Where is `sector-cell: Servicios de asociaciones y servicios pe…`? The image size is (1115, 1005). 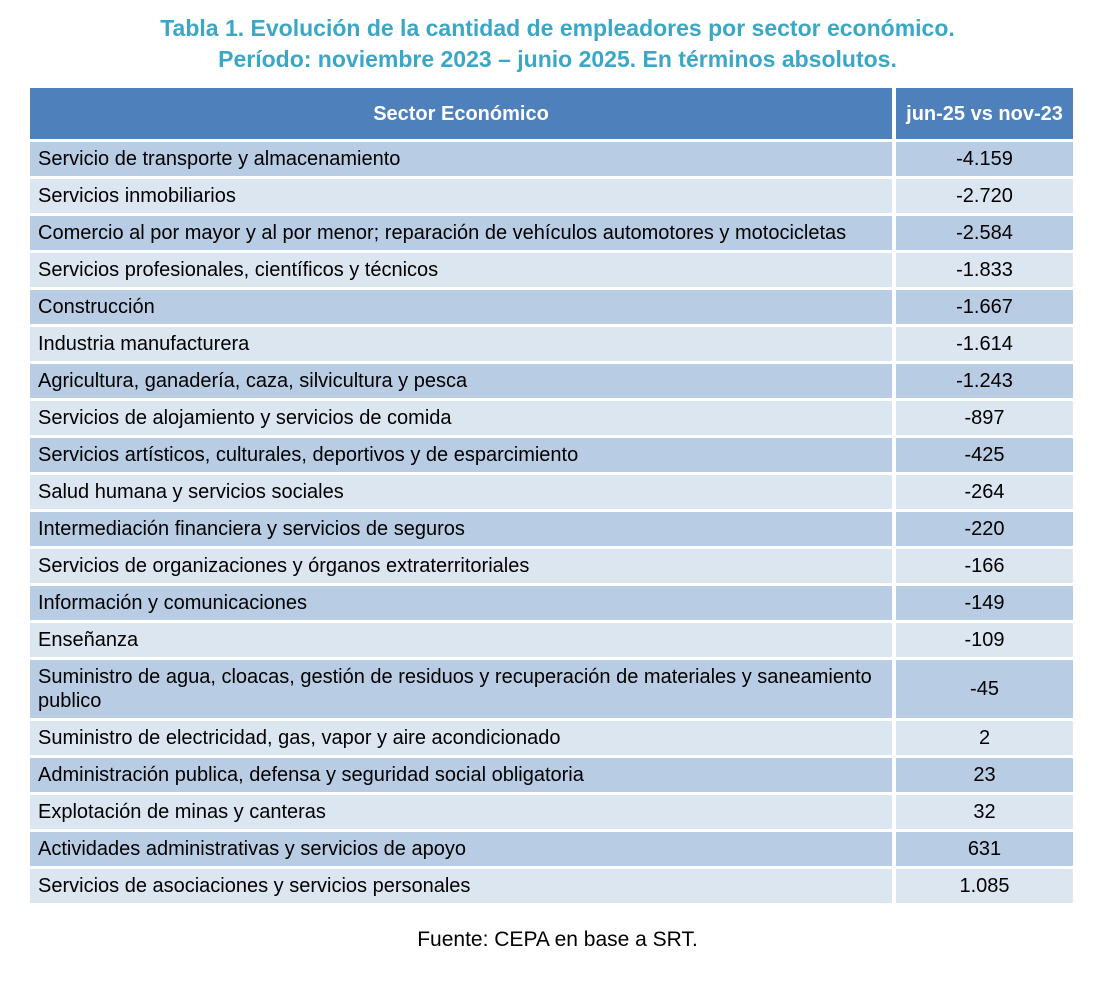
sector-cell: Servicios de asociaciones y servicios pe… is located at coordinates (461, 886).